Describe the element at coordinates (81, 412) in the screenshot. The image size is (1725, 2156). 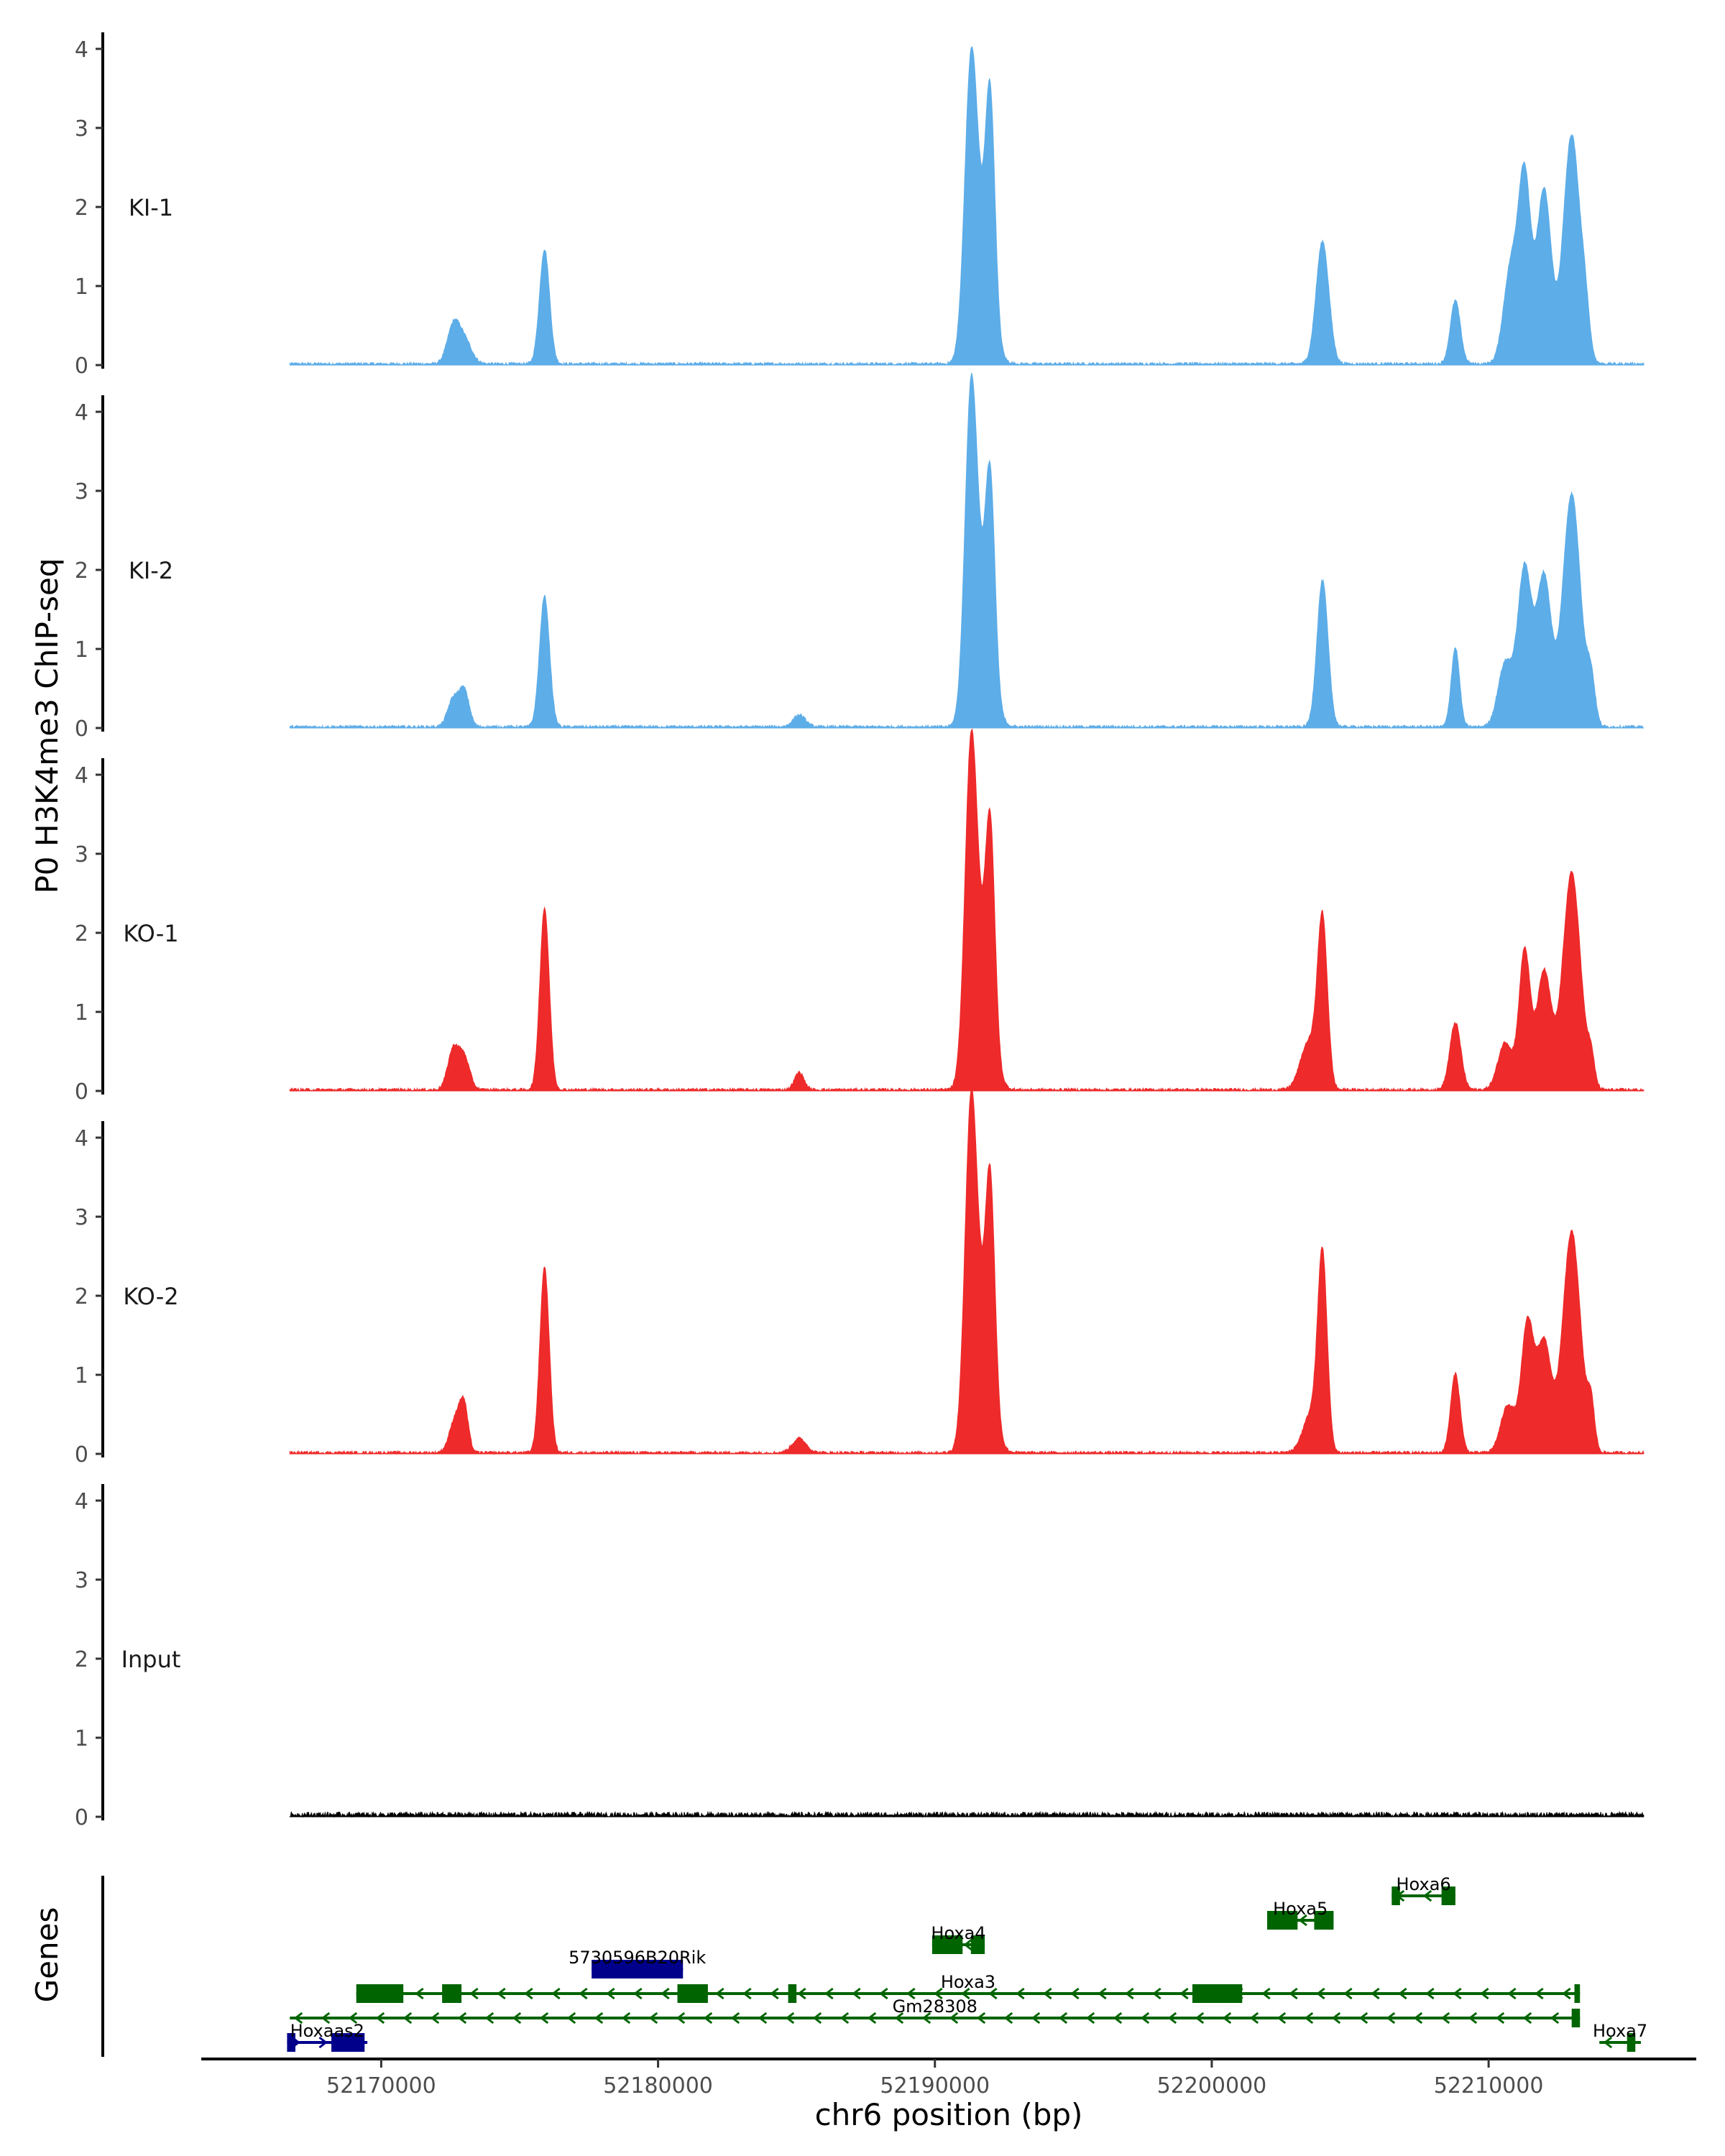
I see `y-tick-label: 4` at that location.